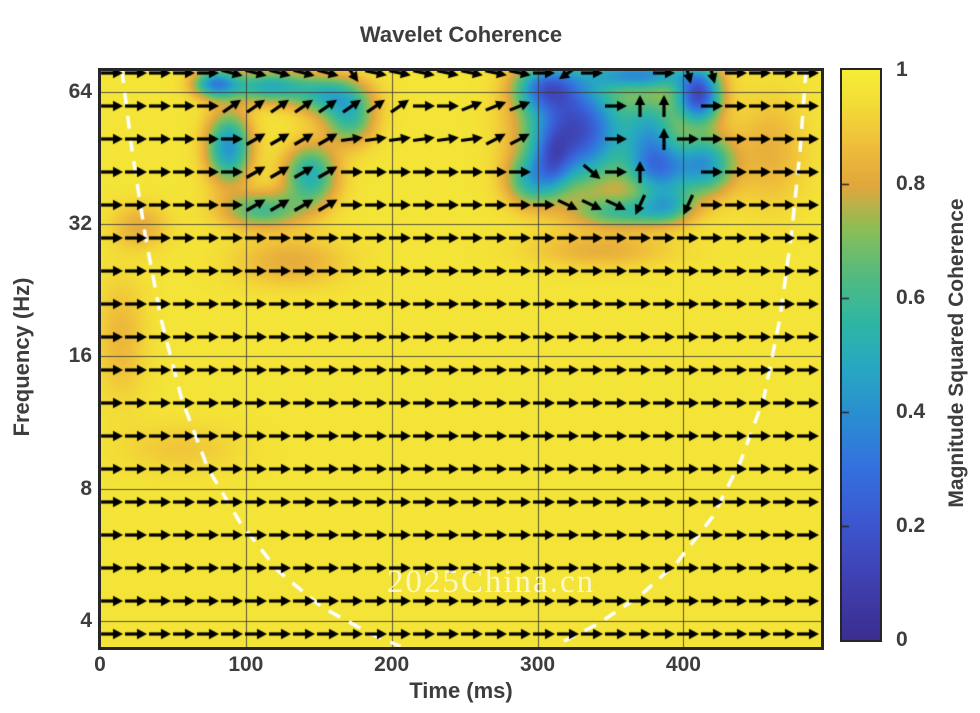 This screenshot has width=980, height=713. What do you see at coordinates (861, 355) in the screenshot?
I see `colorbar-gradient` at bounding box center [861, 355].